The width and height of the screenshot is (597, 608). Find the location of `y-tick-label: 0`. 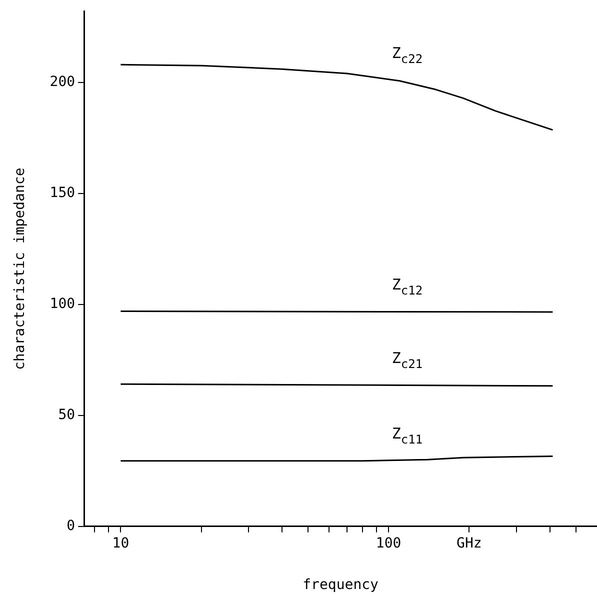

y-tick-label: 0 is located at coordinates (71, 526).